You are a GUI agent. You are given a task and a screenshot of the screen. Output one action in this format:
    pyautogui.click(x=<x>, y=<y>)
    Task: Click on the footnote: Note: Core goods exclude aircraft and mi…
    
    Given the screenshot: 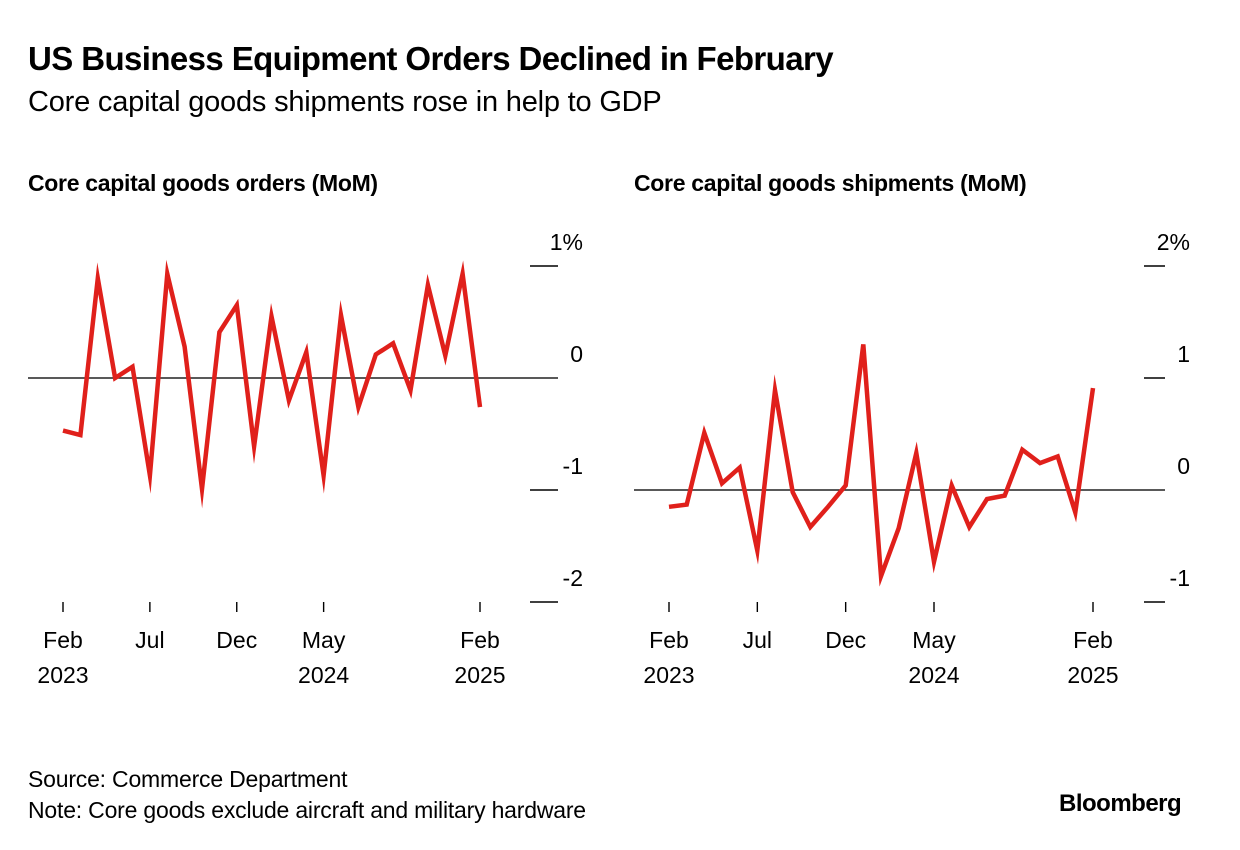 What is the action you would take?
    pyautogui.click(x=307, y=810)
    